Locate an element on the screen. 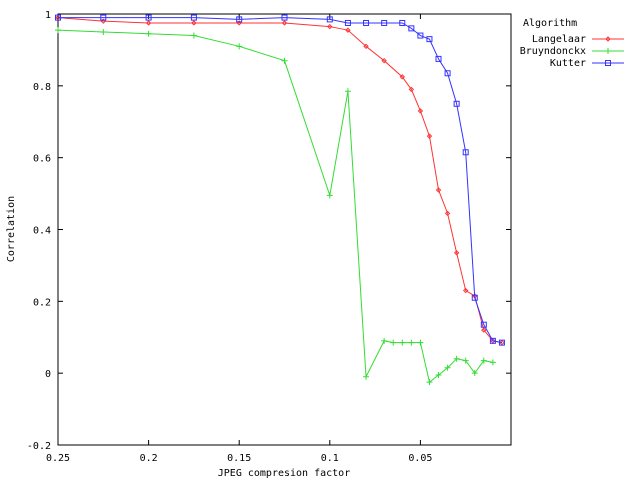 This screenshot has height=480, width=640. y-tick-label-3: 0.4 is located at coordinates (42, 231).